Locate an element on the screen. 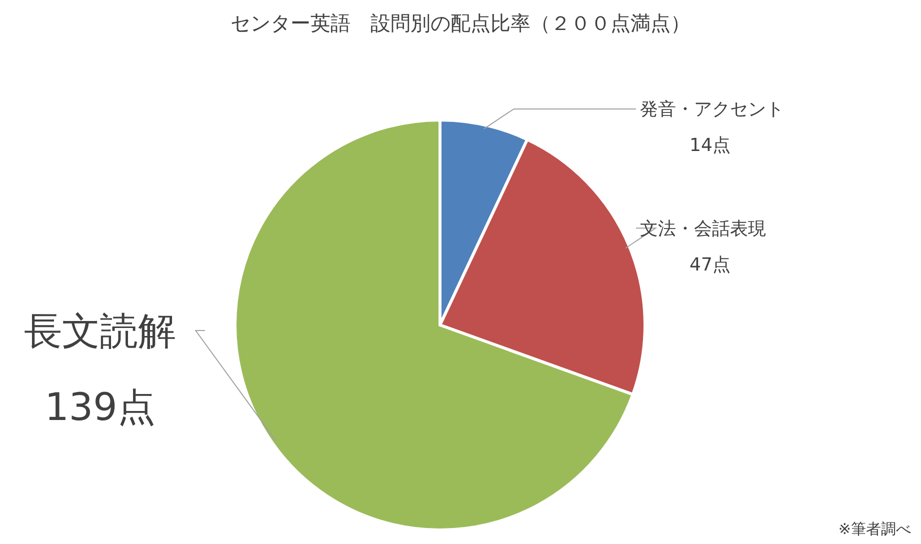 Image resolution: width=921 pixels, height=544 pixels. title: センター英語 設問別の配点比率（２００点満点） is located at coordinates (460, 23).